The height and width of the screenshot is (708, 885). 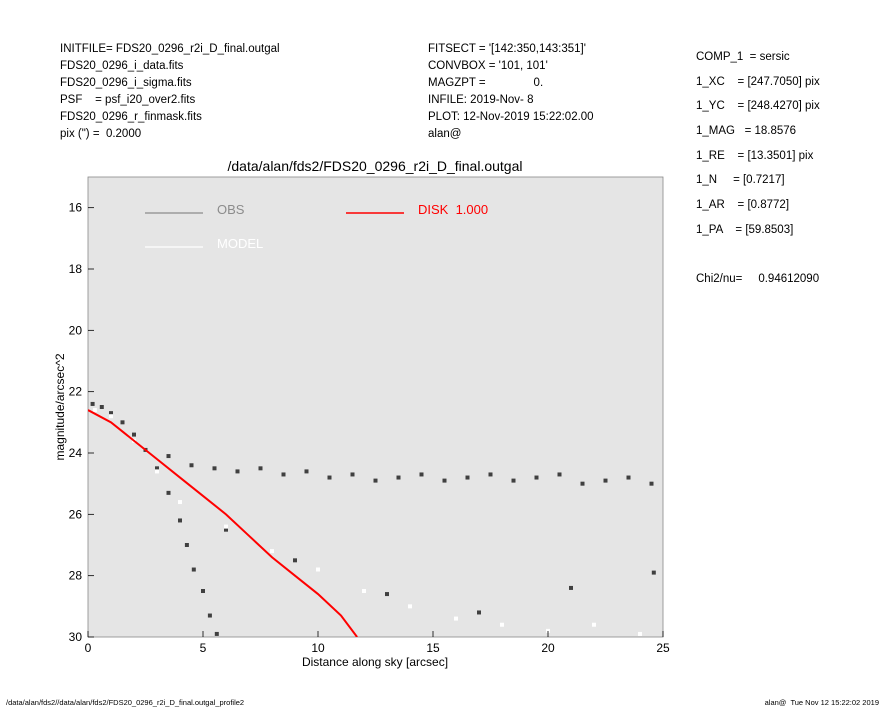 I want to click on header-line: 1_MAG = 18.8576, so click(x=746, y=131).